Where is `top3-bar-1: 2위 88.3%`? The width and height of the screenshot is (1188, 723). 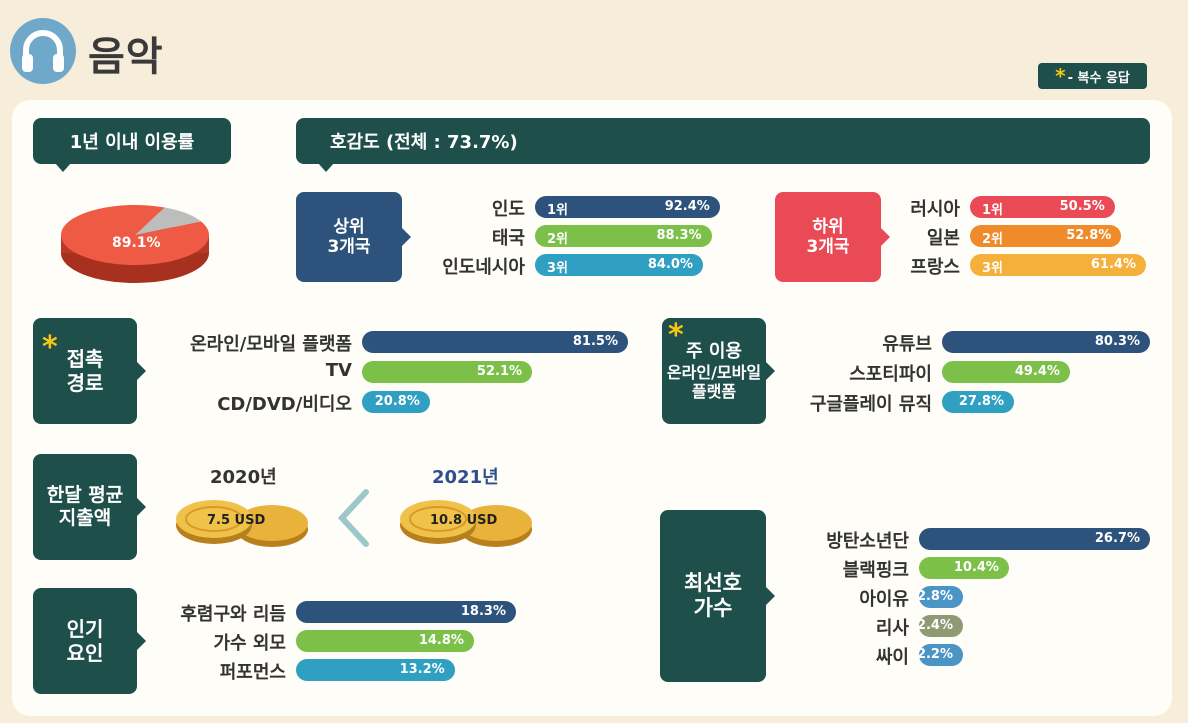
top3-bar-1: 2위 88.3% is located at coordinates (623, 236).